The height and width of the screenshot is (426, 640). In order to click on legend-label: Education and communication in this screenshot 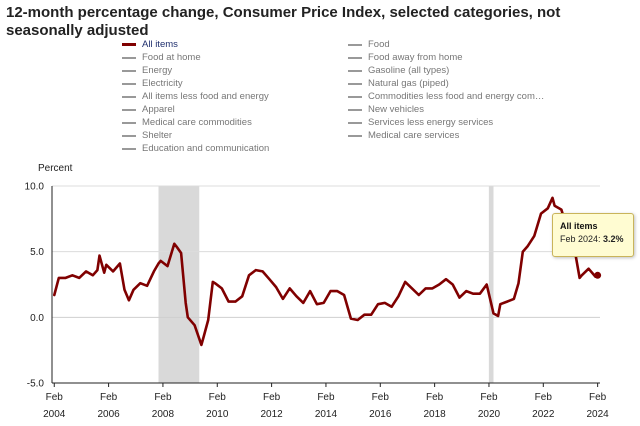, I will do `click(206, 148)`.